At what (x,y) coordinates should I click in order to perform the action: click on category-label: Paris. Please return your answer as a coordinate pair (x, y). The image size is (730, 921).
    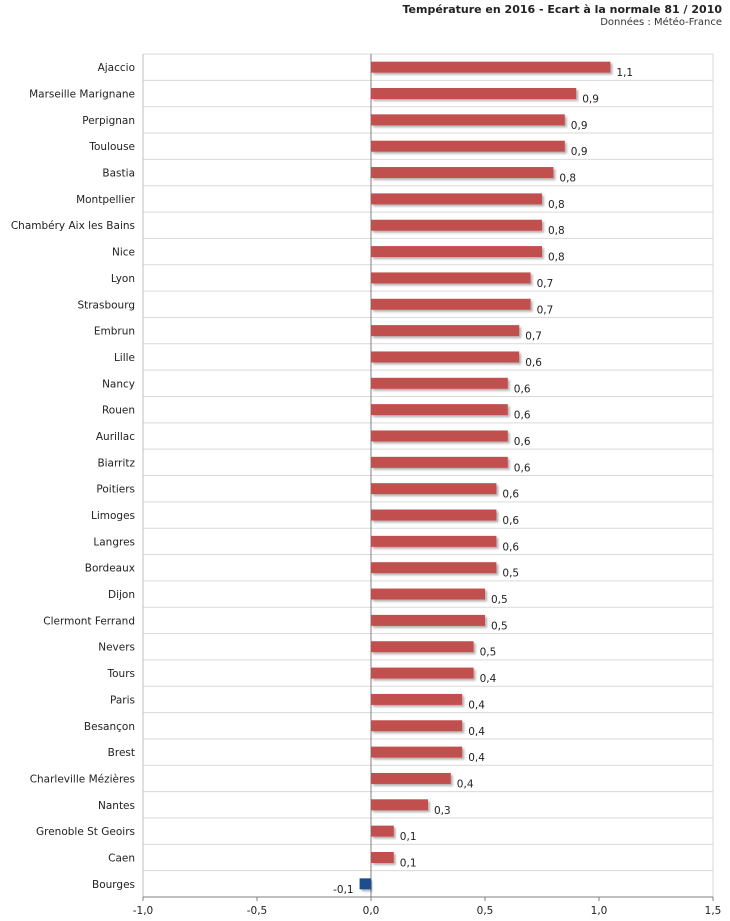
    Looking at the image, I should click on (122, 700).